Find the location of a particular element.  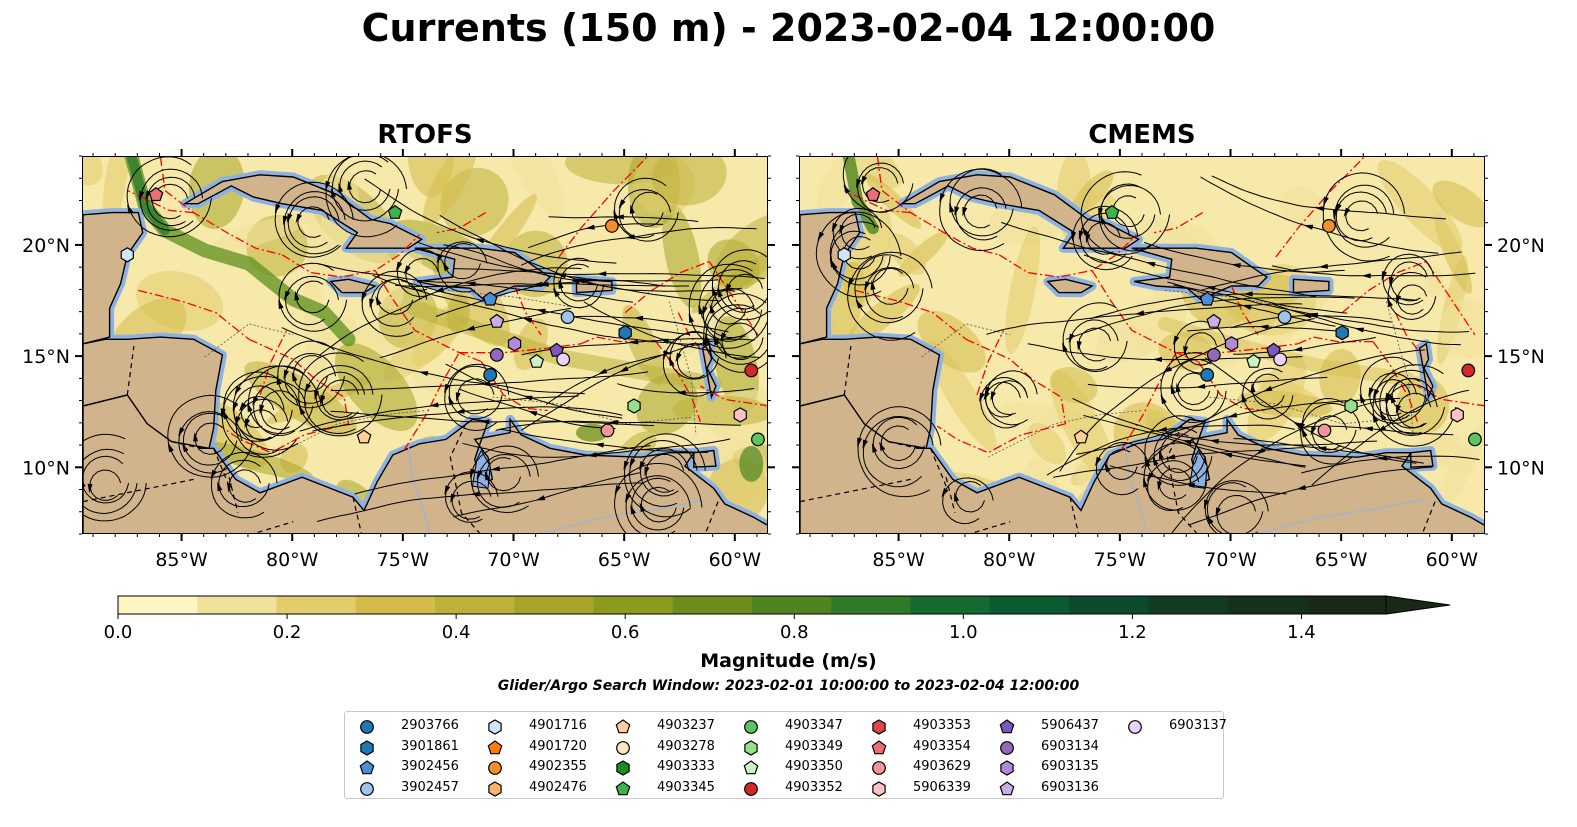

colorbar-tick-label: 0.2 is located at coordinates (287, 632).